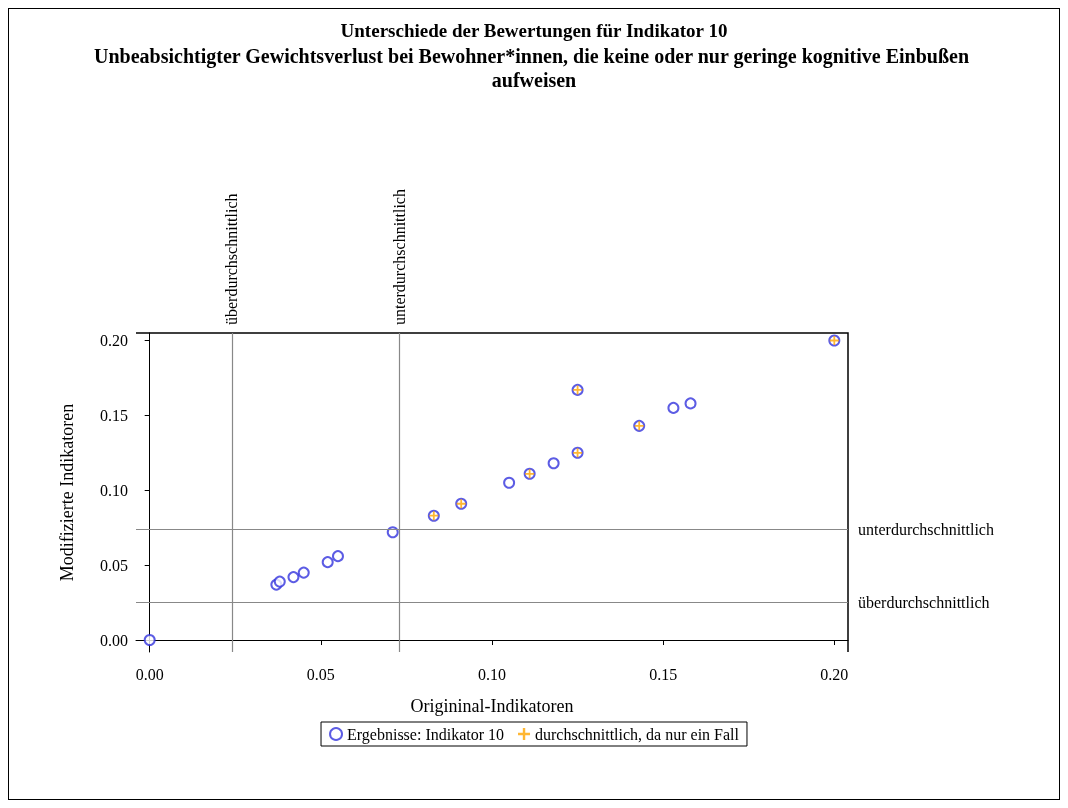  Describe the element at coordinates (534, 30) in the screenshot. I see `chart-title: Unterschiede der Bewertungen für Indikator 10` at that location.